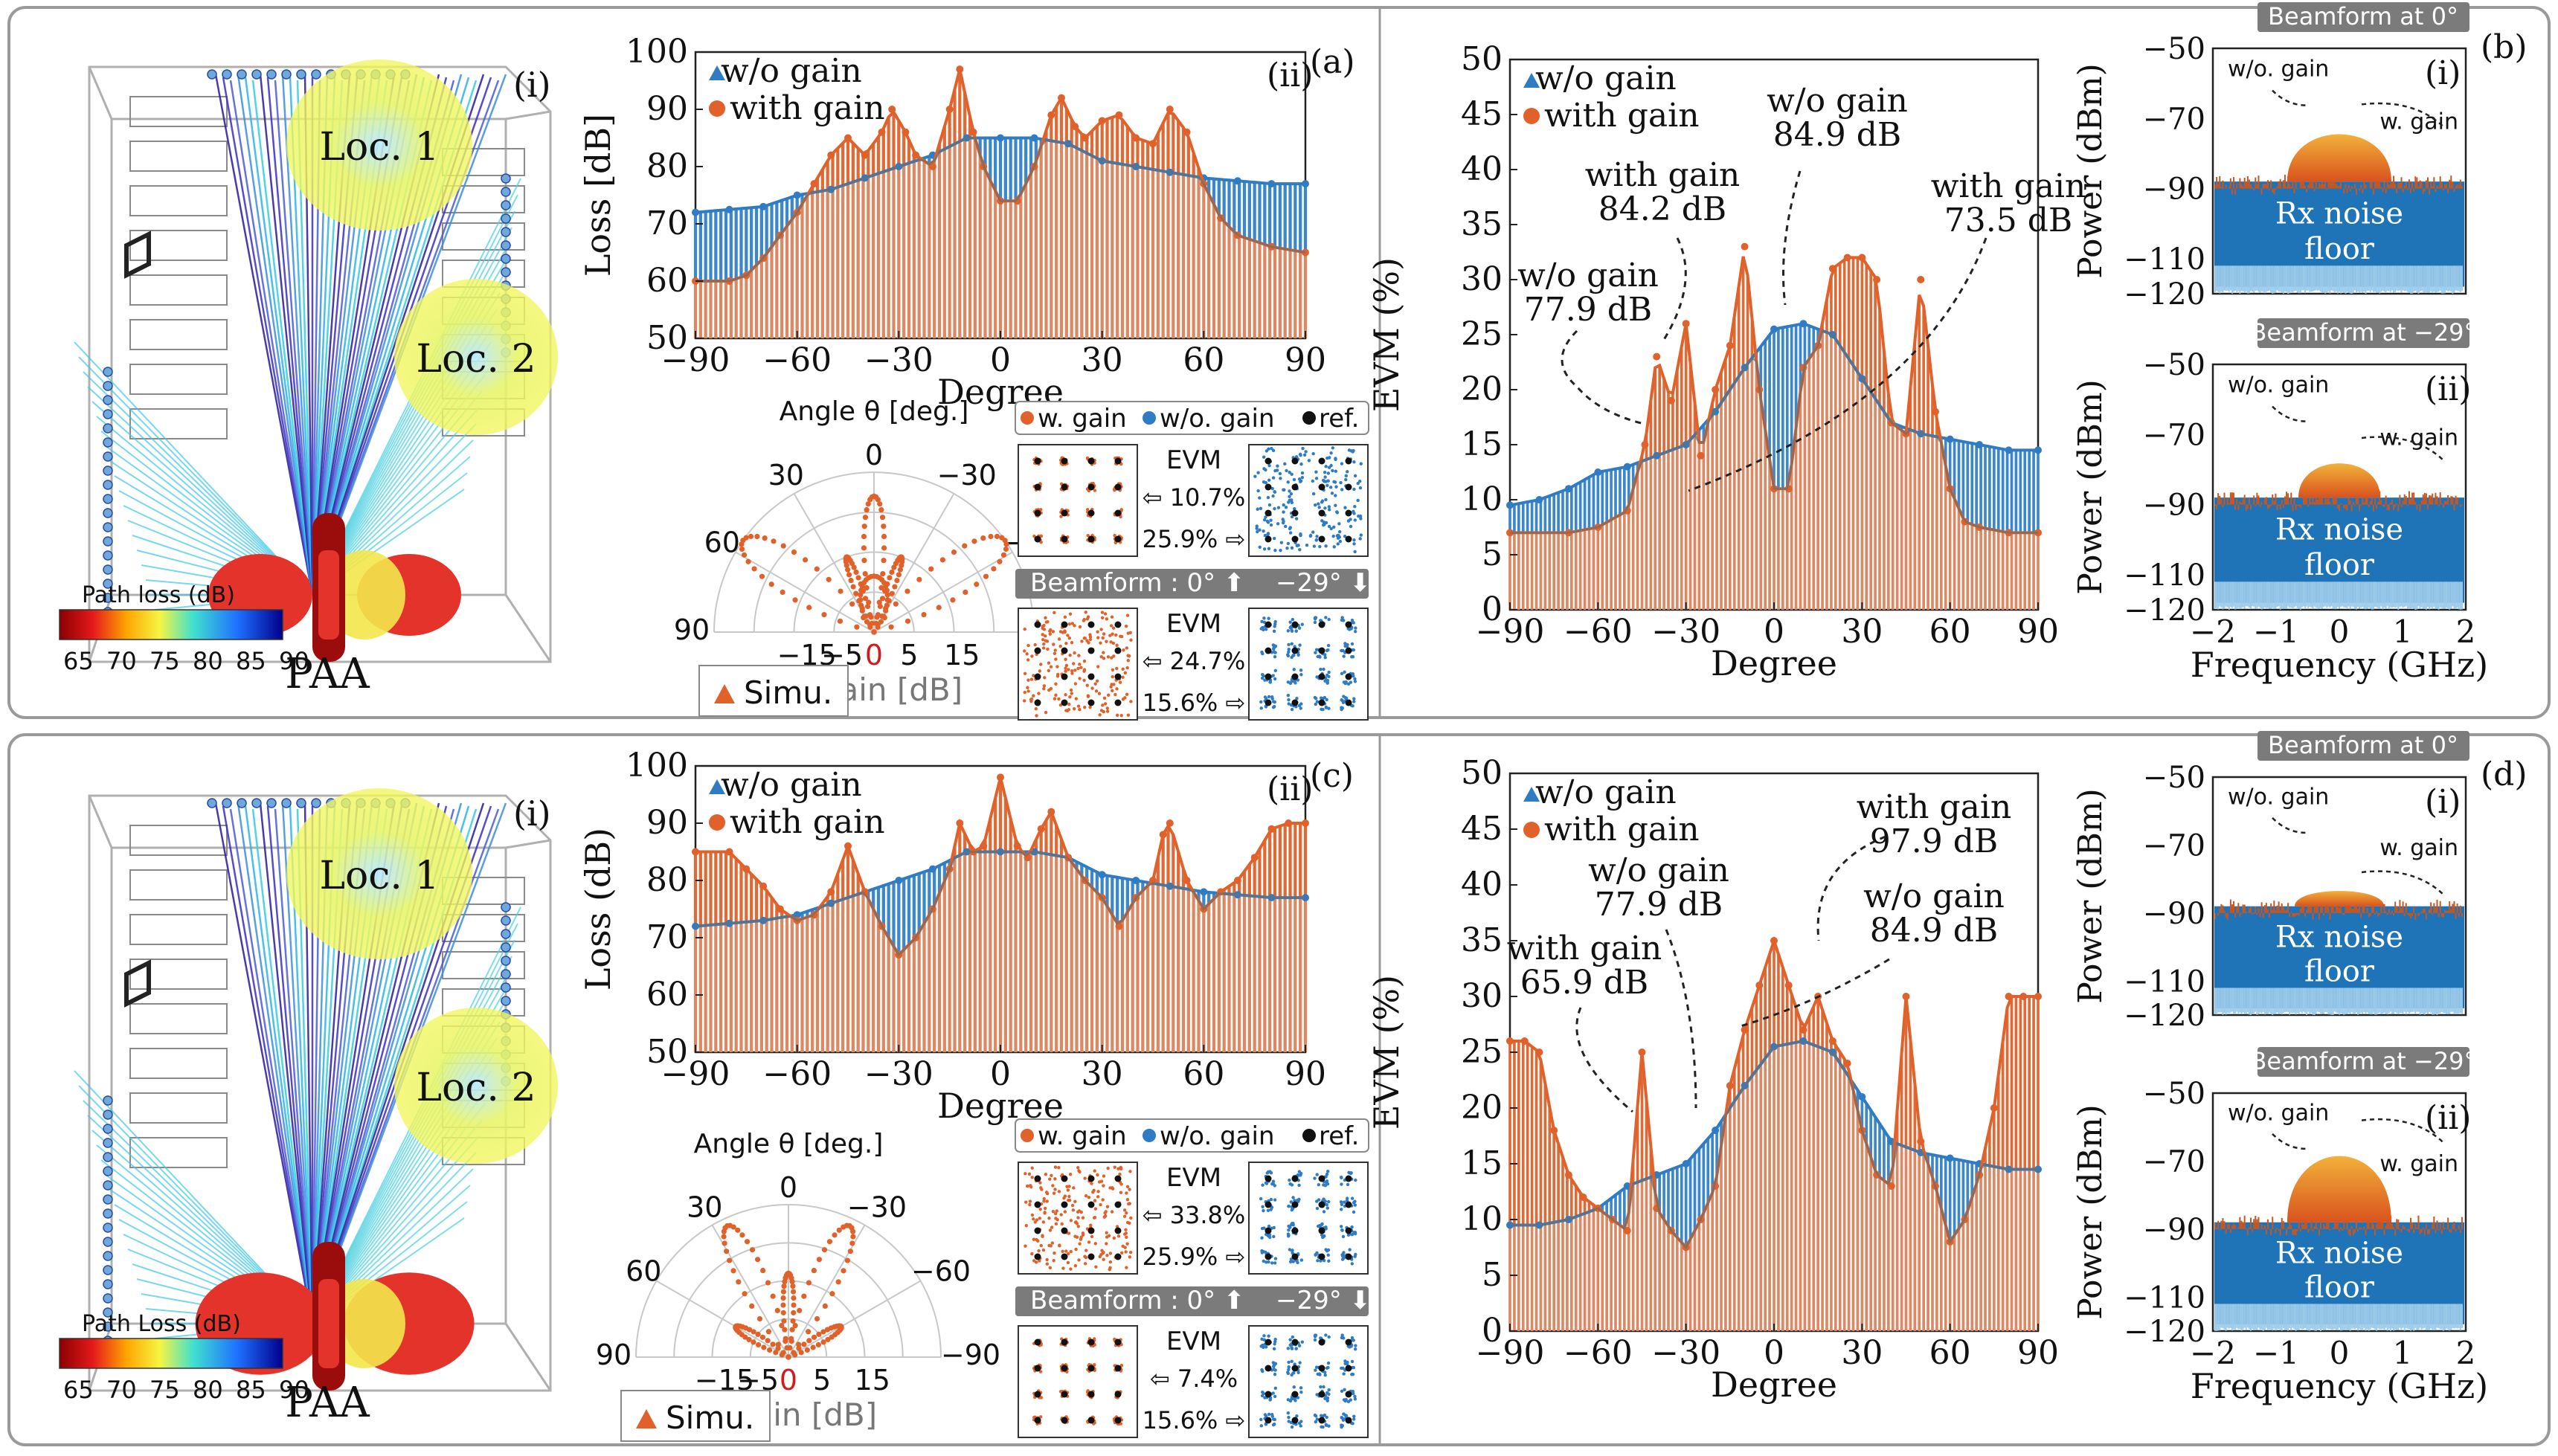  What do you see at coordinates (791, 71) in the screenshot?
I see `legend-label-wo-gain: w/o gain` at bounding box center [791, 71].